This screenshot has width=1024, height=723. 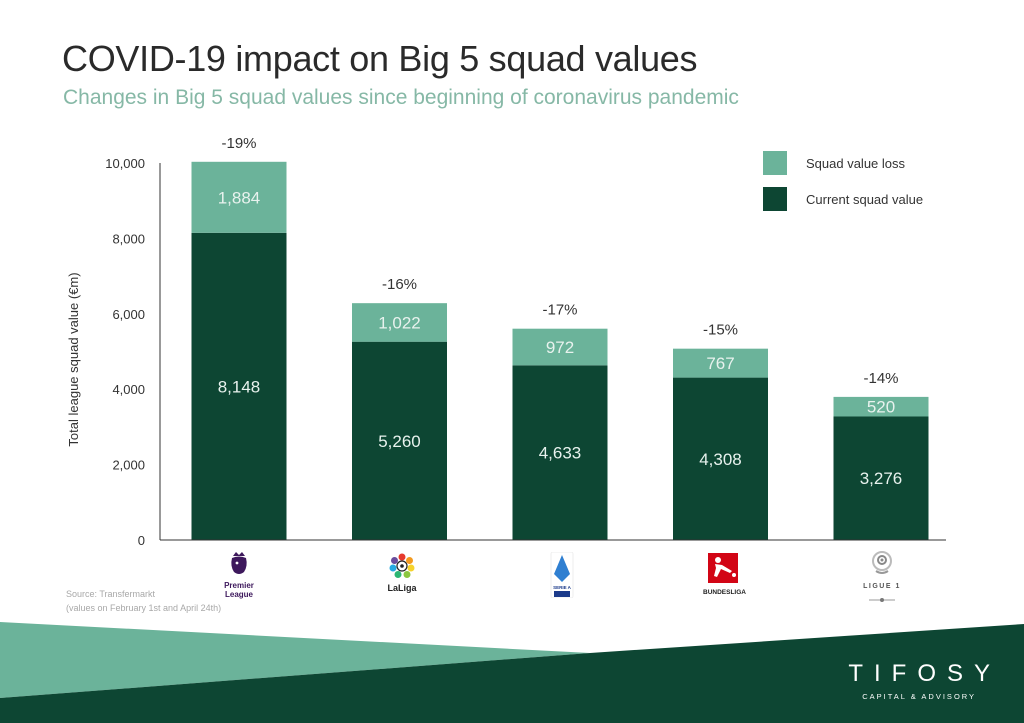 I want to click on change-percent-label: -15%, so click(x=720, y=330).